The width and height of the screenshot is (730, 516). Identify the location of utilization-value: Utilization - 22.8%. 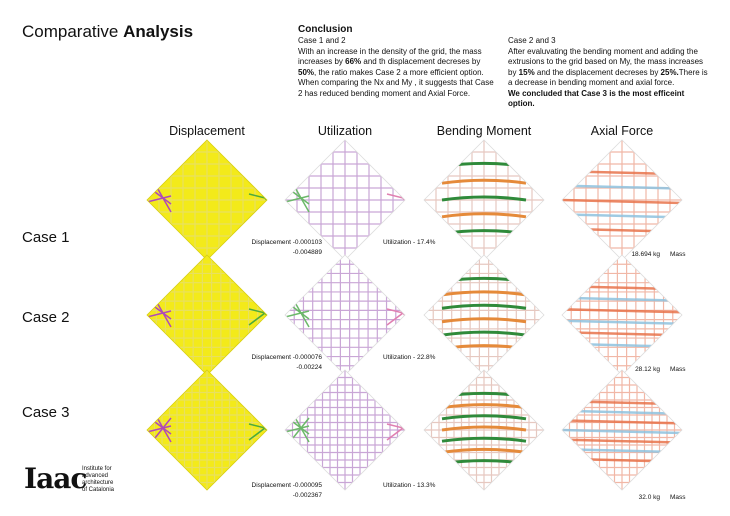
(409, 357).